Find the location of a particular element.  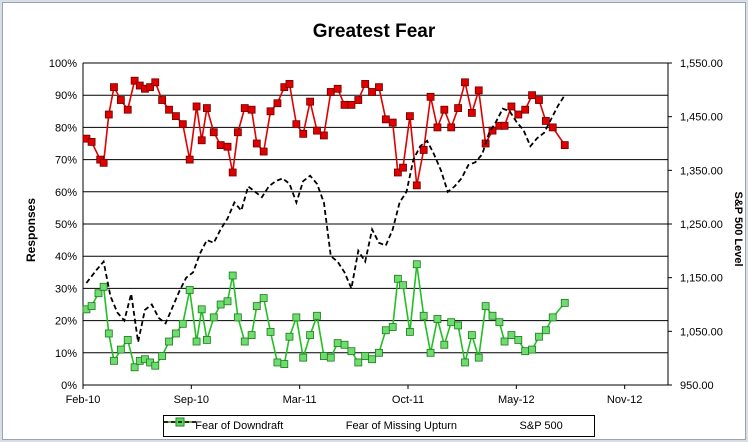

x-tick-label: May-12 is located at coordinates (516, 400).